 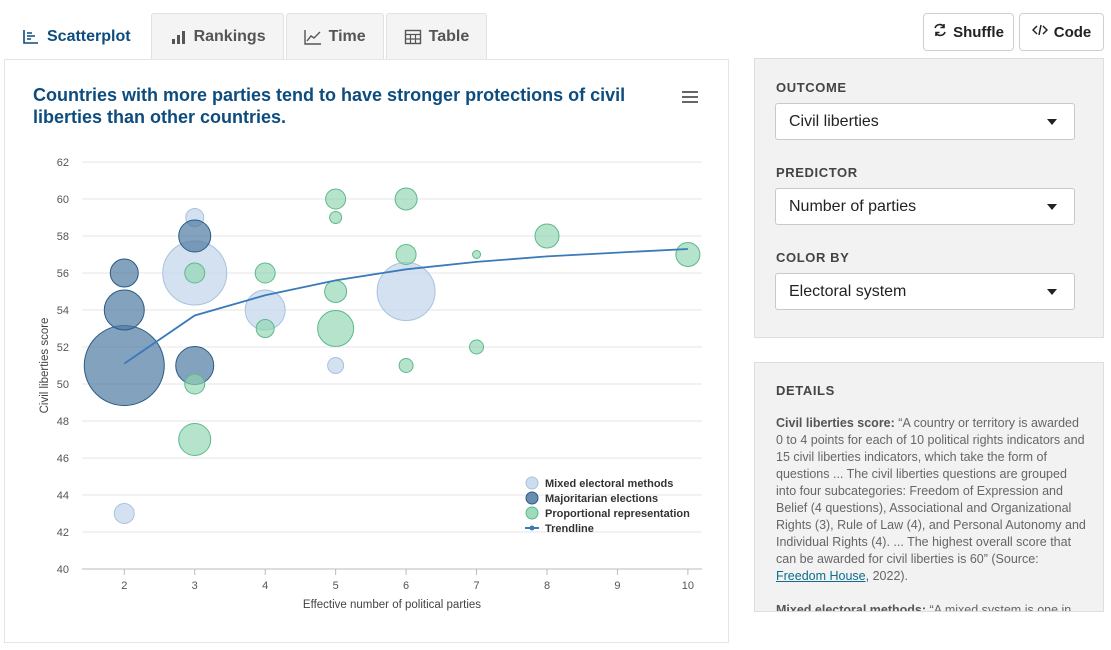 What do you see at coordinates (601, 499) in the screenshot?
I see `legend-label: Majoritarian elections` at bounding box center [601, 499].